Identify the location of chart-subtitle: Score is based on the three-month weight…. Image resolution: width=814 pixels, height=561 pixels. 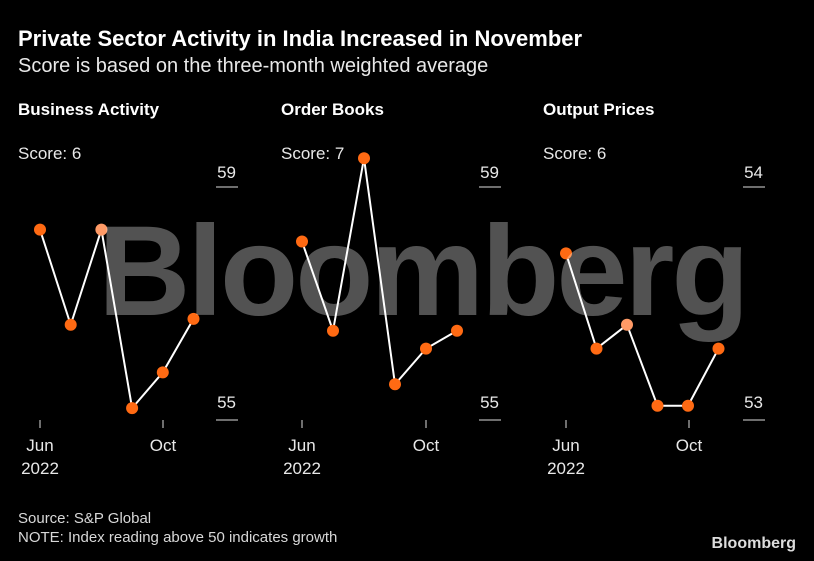
(253, 66).